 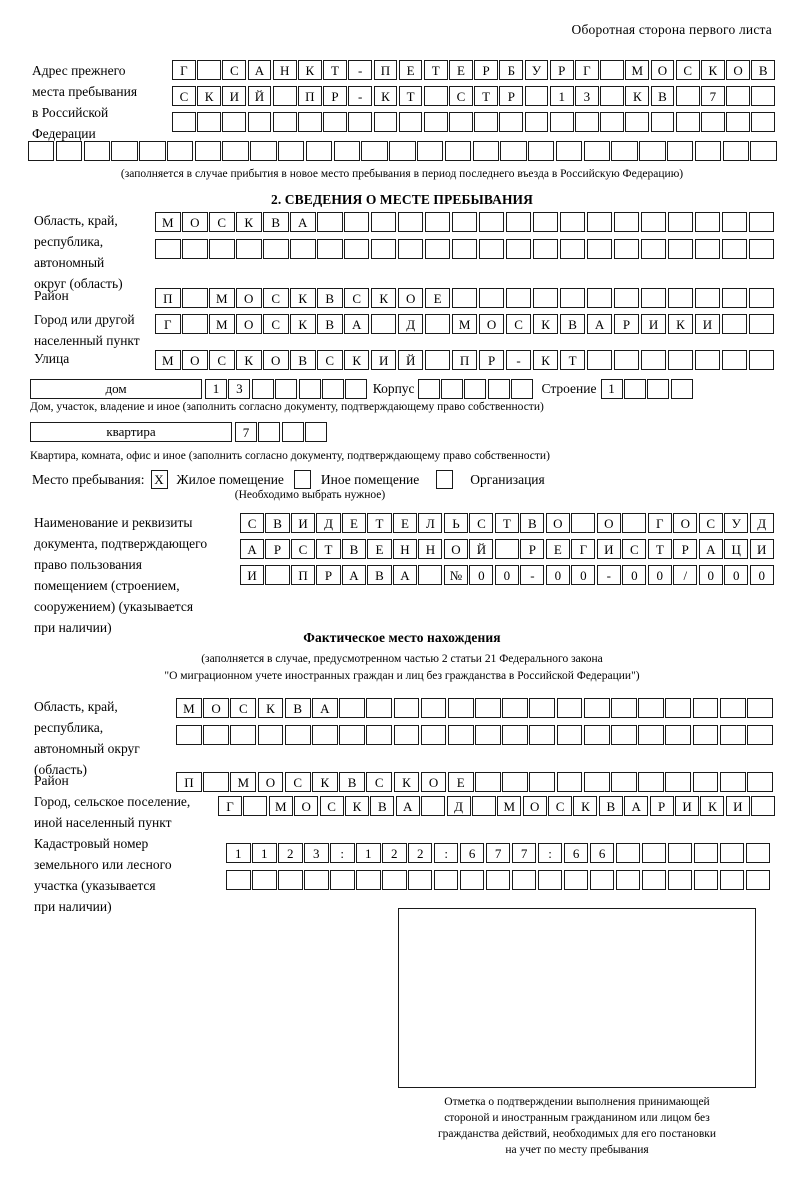 What do you see at coordinates (611, 388) in the screenshot?
I see `stroenie-cell: 1` at bounding box center [611, 388].